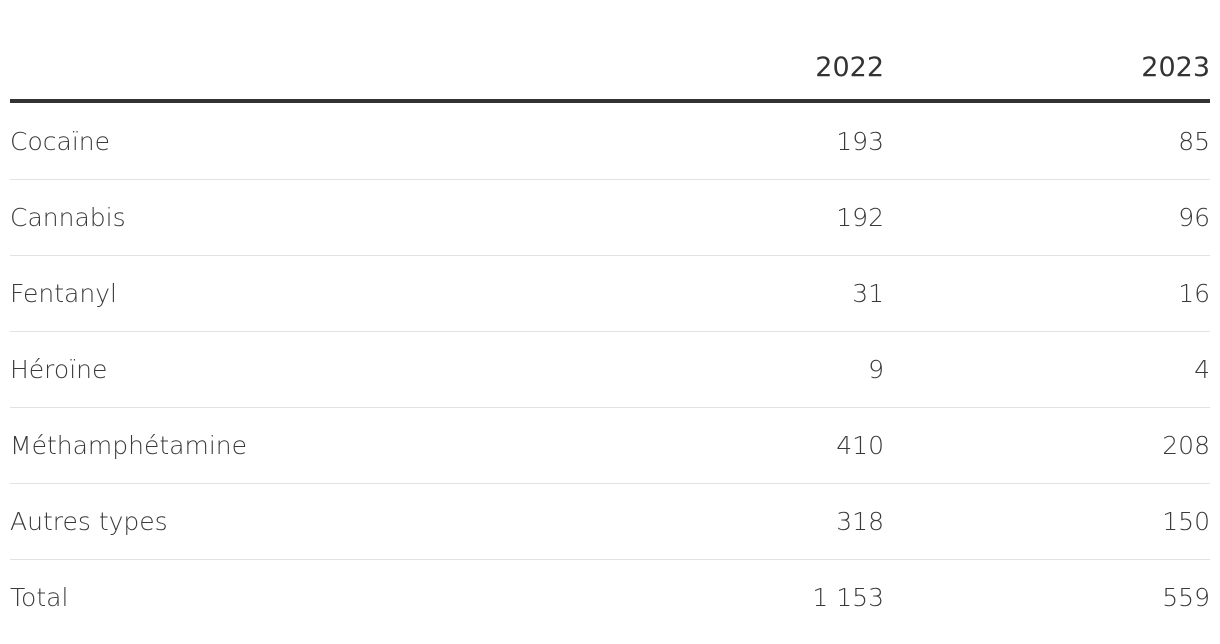  Describe the element at coordinates (1186, 521) in the screenshot. I see `cell-value: 150` at that location.